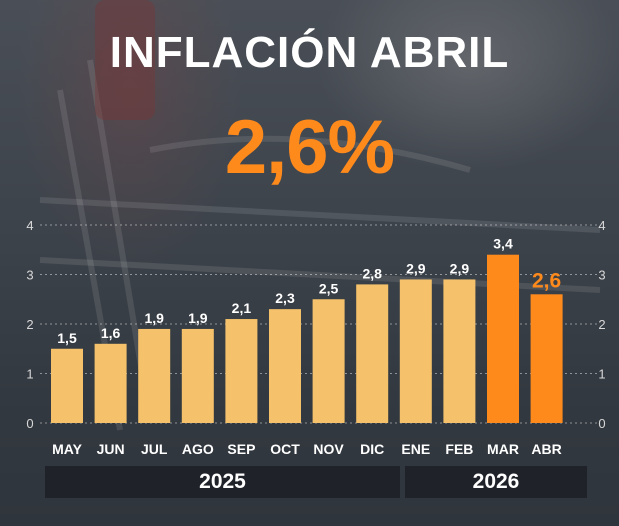 The height and width of the screenshot is (526, 619). Describe the element at coordinates (67, 338) in the screenshot. I see `value-label-may: 1,5` at that location.